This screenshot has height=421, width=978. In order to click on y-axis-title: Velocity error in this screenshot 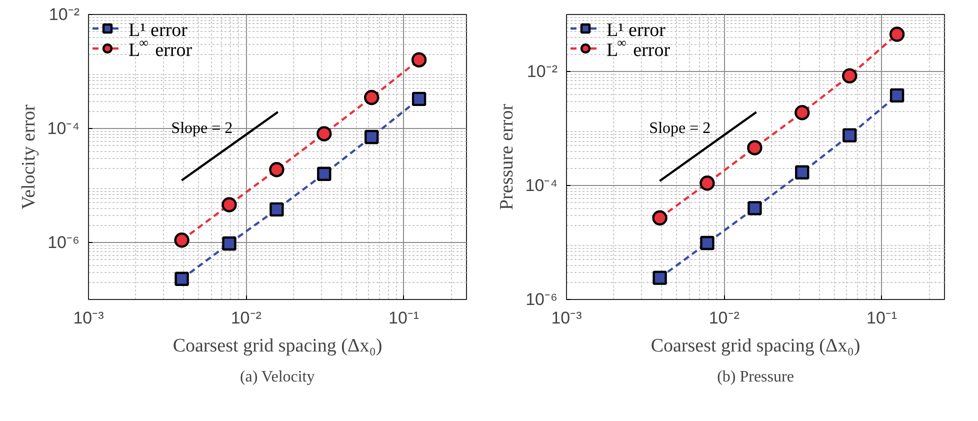, I will do `click(29, 157)`.